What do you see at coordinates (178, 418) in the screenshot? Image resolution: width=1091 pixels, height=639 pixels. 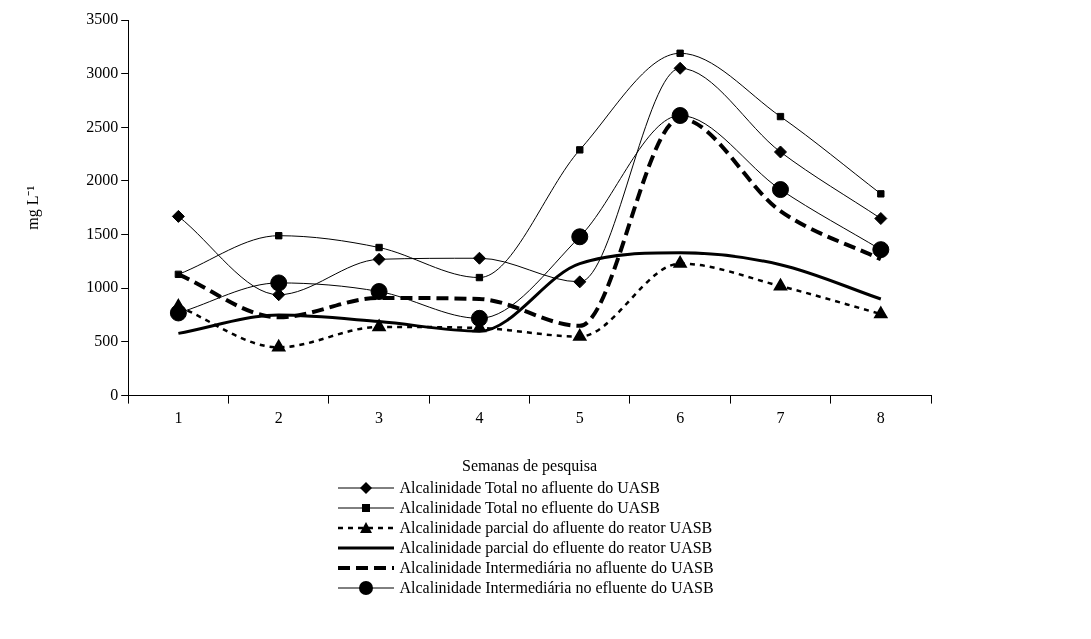 I see `x-tick-label: 1` at bounding box center [178, 418].